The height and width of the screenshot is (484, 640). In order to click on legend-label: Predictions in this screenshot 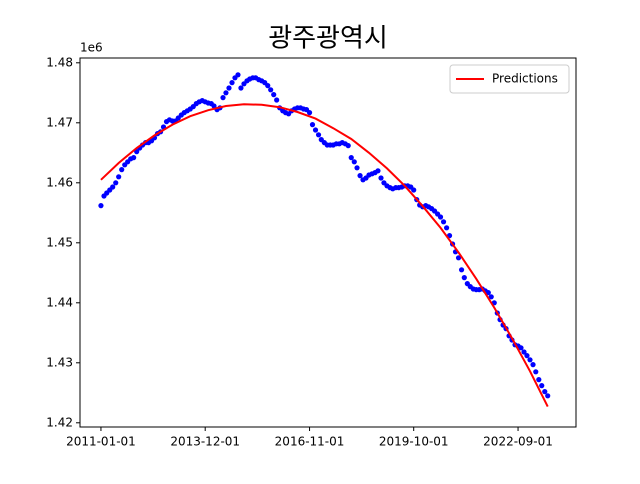, I will do `click(525, 79)`.